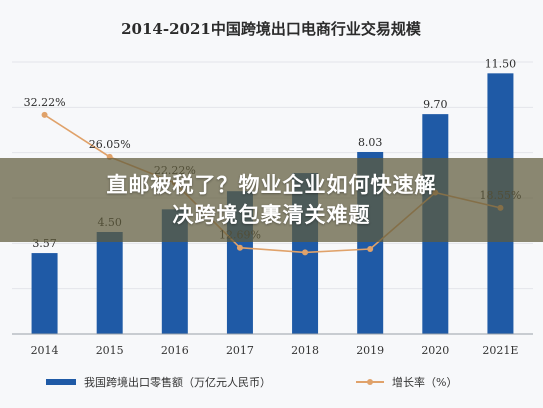  What do you see at coordinates (424, 382) in the screenshot?
I see `legend-line-label: 增长率（%）` at bounding box center [424, 382].